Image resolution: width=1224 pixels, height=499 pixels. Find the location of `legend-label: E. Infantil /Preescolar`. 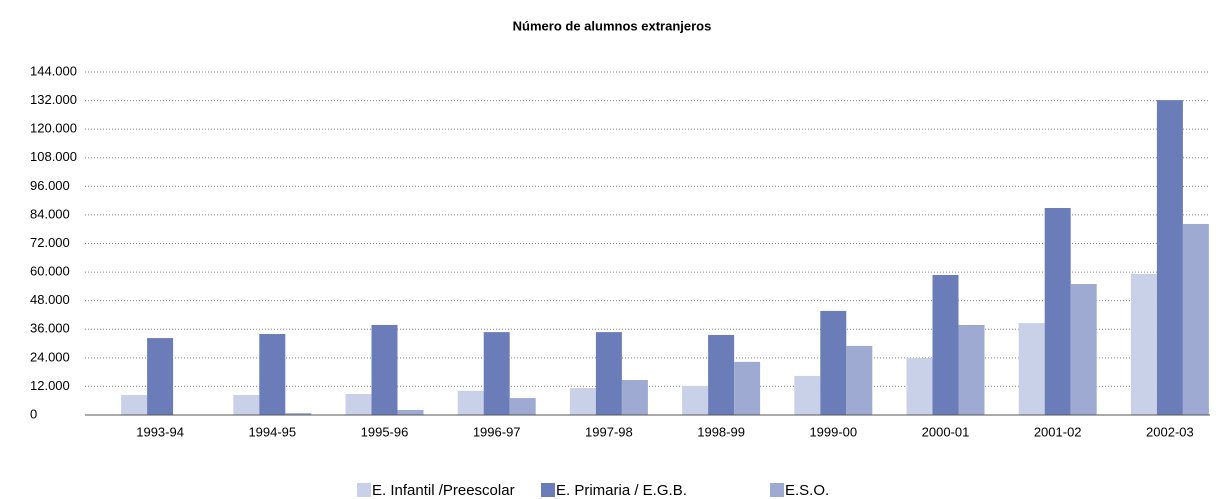

legend-label: E. Infantil /Preescolar is located at coordinates (443, 490).